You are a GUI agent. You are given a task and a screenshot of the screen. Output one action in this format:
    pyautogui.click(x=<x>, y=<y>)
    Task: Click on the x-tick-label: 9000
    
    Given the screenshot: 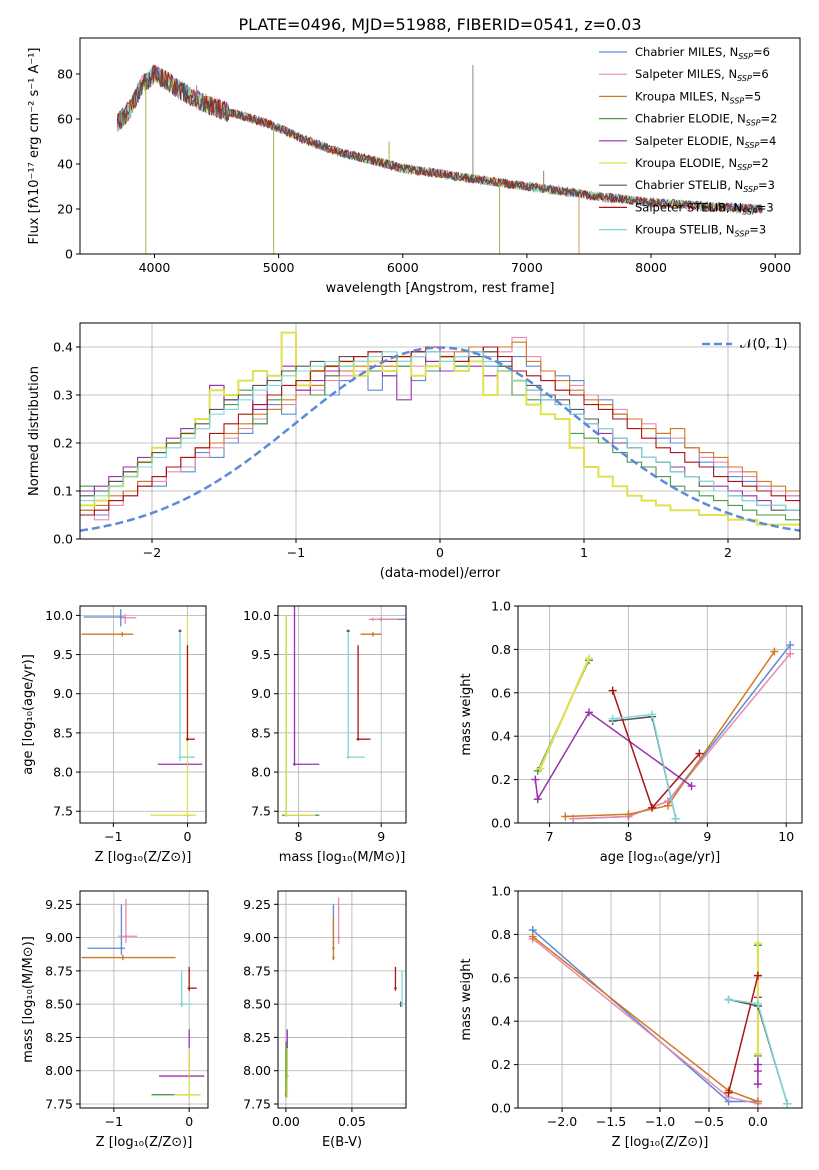 What is the action you would take?
    pyautogui.click(x=775, y=267)
    